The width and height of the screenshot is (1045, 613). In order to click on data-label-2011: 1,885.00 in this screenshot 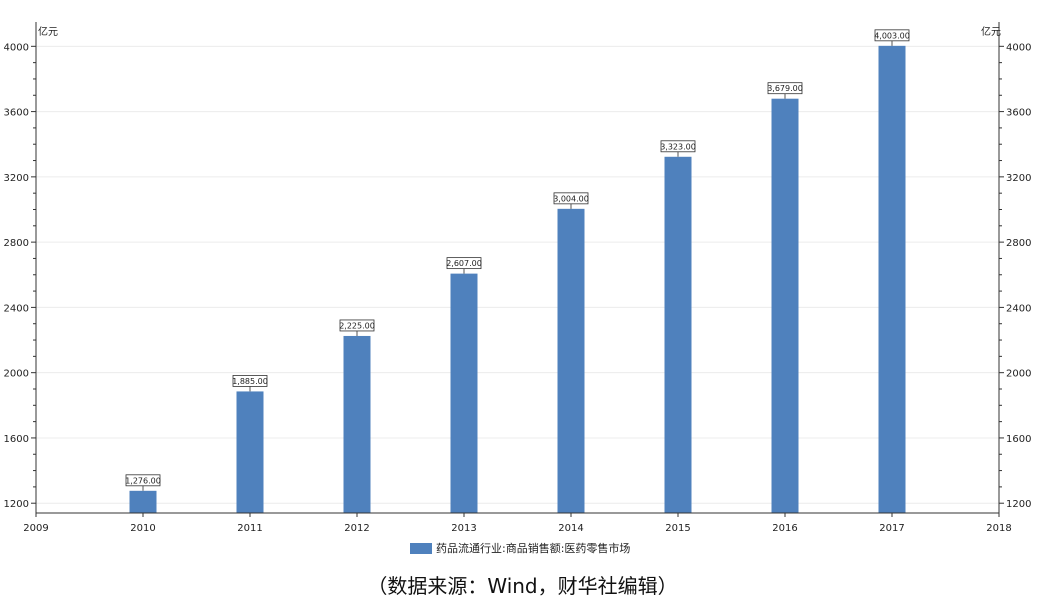, I will do `click(250, 381)`.